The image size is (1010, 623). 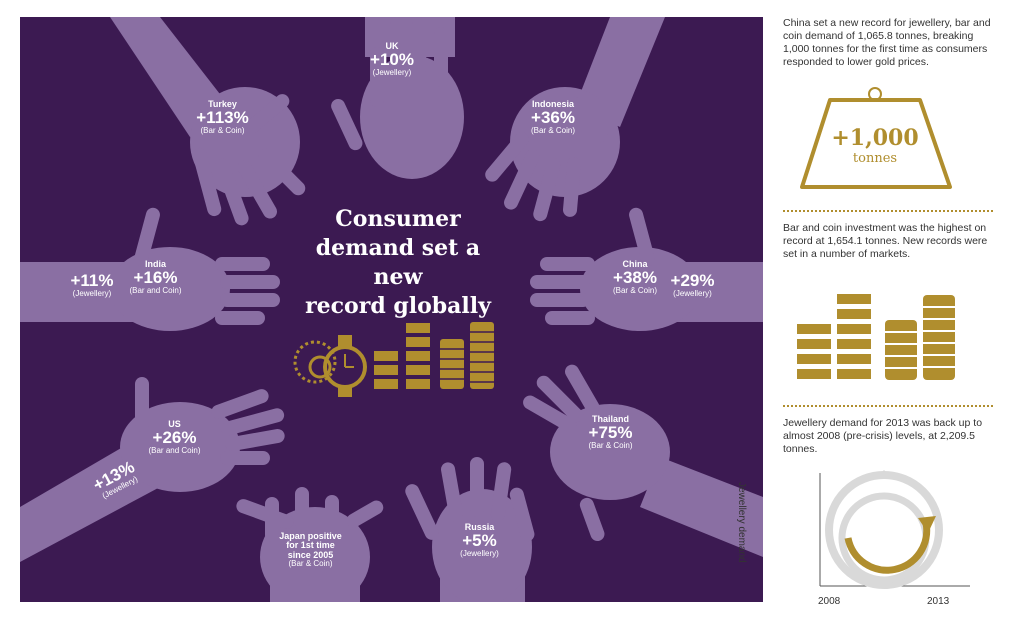 I want to click on market-name: Russia, so click(x=479, y=527).